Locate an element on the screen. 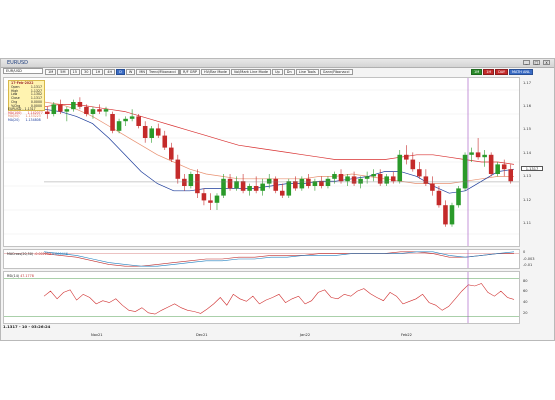 Image resolution: width=555 pixels, height=400 pixels. title-bar: EURUSD _ □ x is located at coordinates (277, 63).